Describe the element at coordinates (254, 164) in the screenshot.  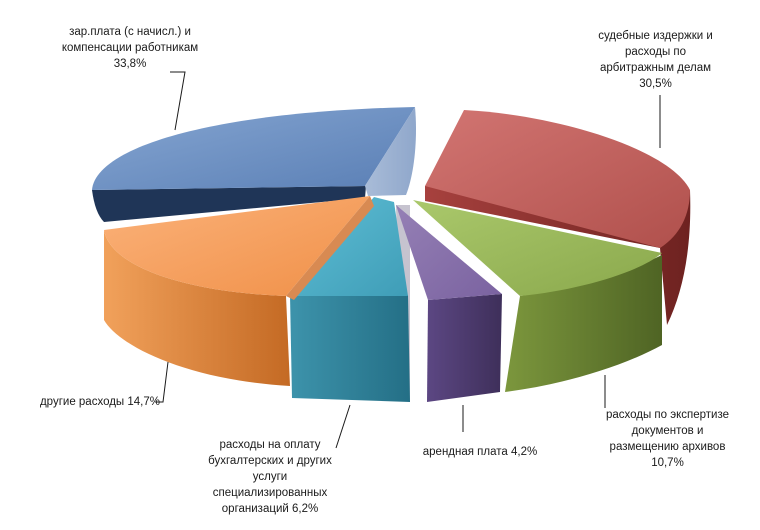
I see `slice-salary` at that location.